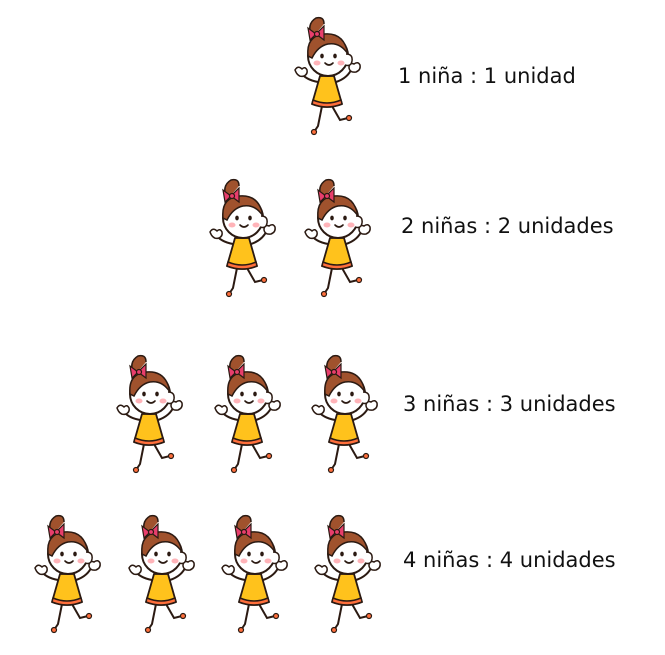 The width and height of the screenshot is (665, 655). Describe the element at coordinates (509, 560) in the screenshot. I see `ratio-label-4: 4 niñas : 4 unidades` at that location.